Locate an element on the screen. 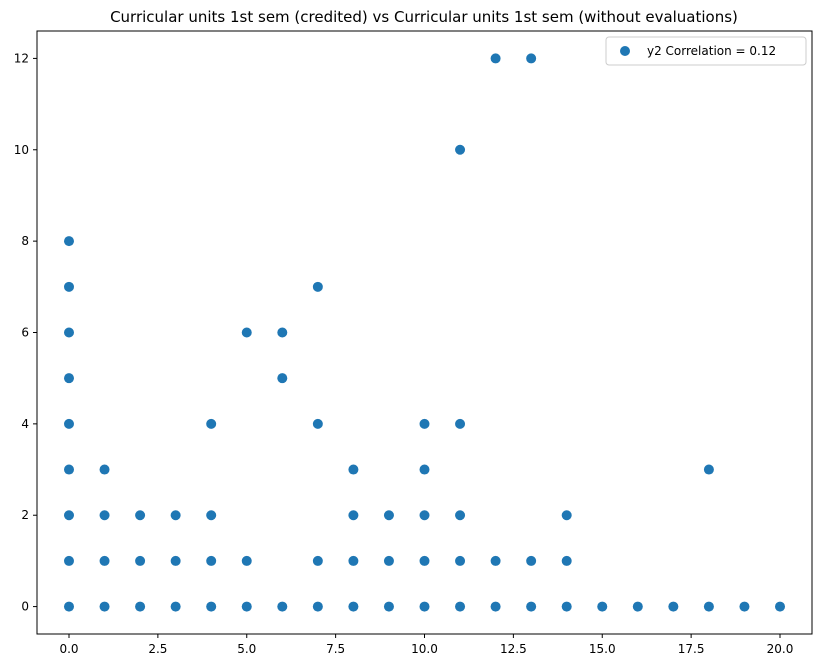 This screenshot has width=822, height=668. x-axis: 0.0 2.5 5.0 7.5 10.0 12.5 15.0 17.5 20.0 is located at coordinates (426, 645).